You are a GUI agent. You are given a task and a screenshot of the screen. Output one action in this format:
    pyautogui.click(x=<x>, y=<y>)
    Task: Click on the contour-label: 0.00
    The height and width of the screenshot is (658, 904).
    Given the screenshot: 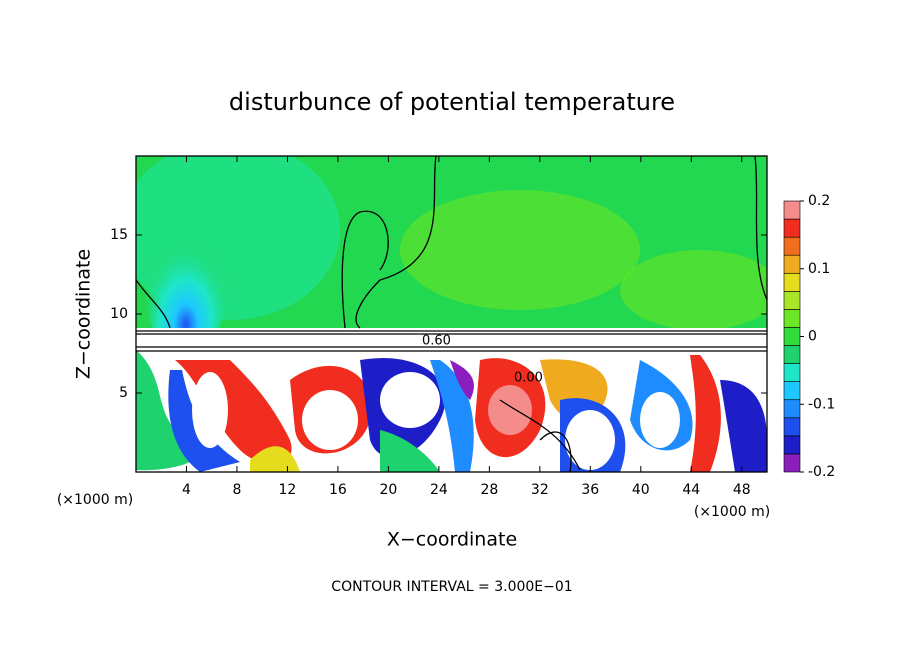 What is the action you would take?
    pyautogui.click(x=528, y=378)
    